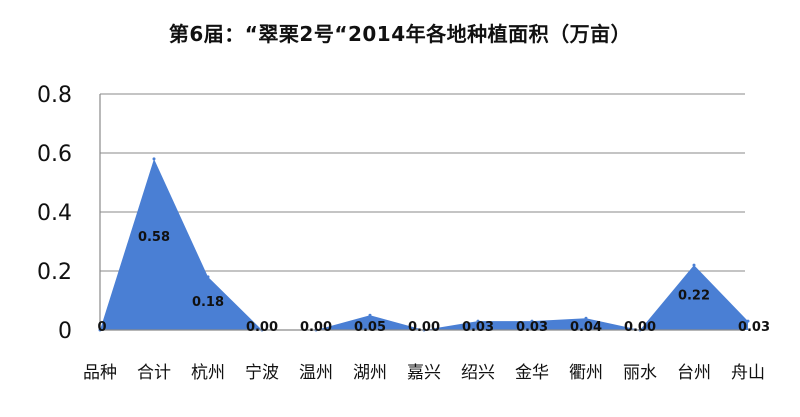 The height and width of the screenshot is (417, 800). I want to click on data-label: 0.18, so click(208, 302).